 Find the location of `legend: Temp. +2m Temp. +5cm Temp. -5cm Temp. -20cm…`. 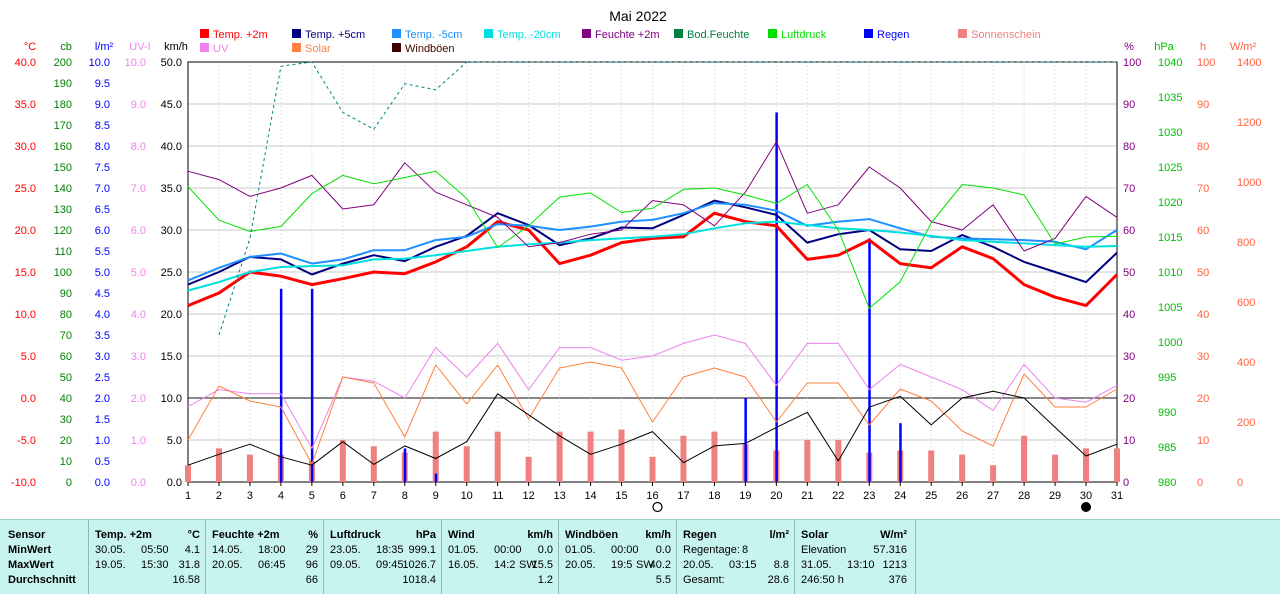

legend: Temp. +2m Temp. +5cm Temp. -5cm Temp. -20cm… is located at coordinates (620, 42).